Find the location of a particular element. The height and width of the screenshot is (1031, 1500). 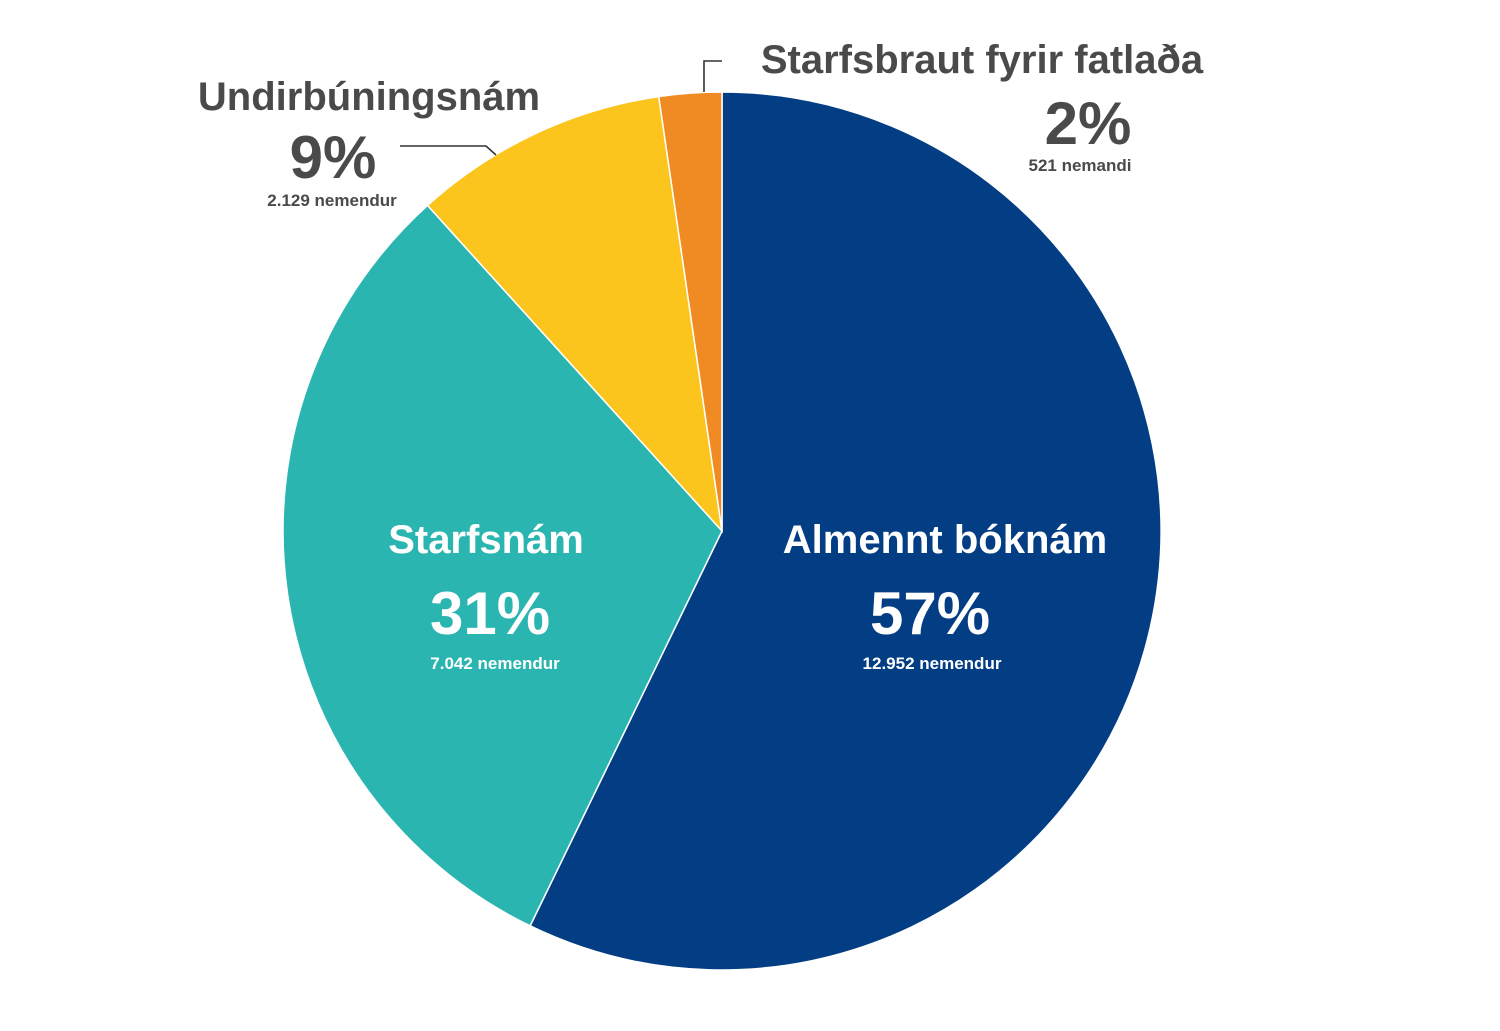

slice-percent-label: 57% is located at coordinates (930, 613).